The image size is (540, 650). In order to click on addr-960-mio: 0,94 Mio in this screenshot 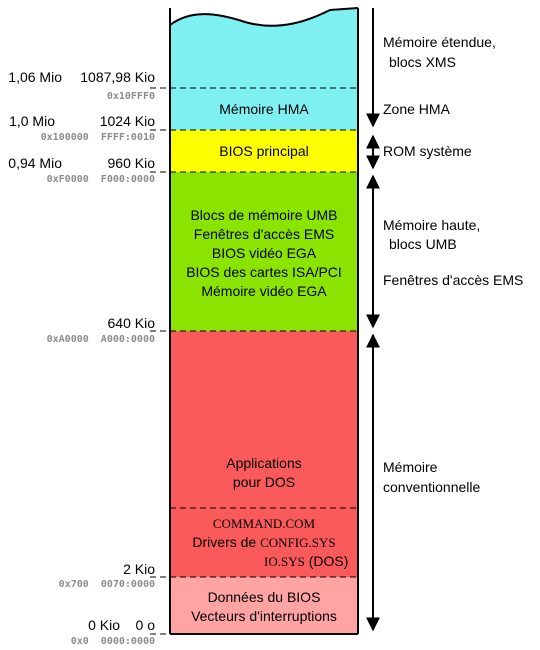, I will do `click(35, 163)`.